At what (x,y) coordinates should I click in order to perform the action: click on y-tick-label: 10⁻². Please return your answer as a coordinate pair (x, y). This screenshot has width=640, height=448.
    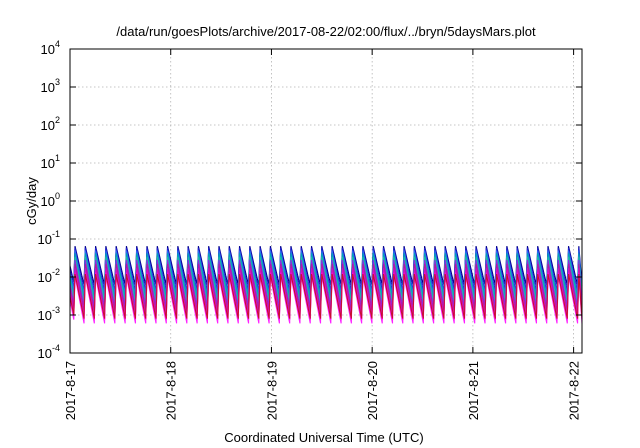
    Looking at the image, I should click on (49, 276).